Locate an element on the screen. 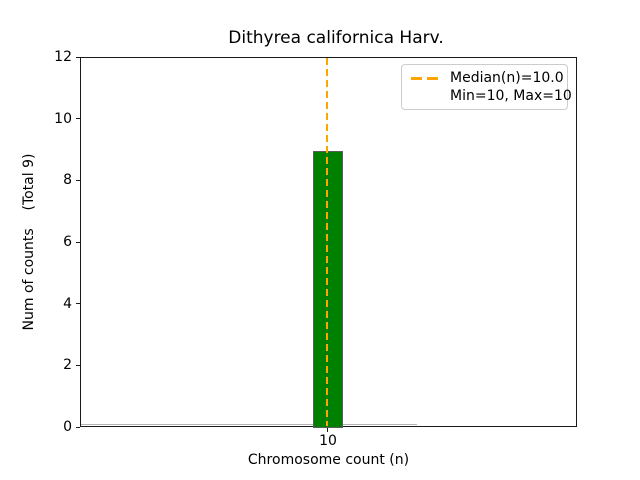 The image size is (640, 480). zero-height-bins-baseline is located at coordinates (249, 424).